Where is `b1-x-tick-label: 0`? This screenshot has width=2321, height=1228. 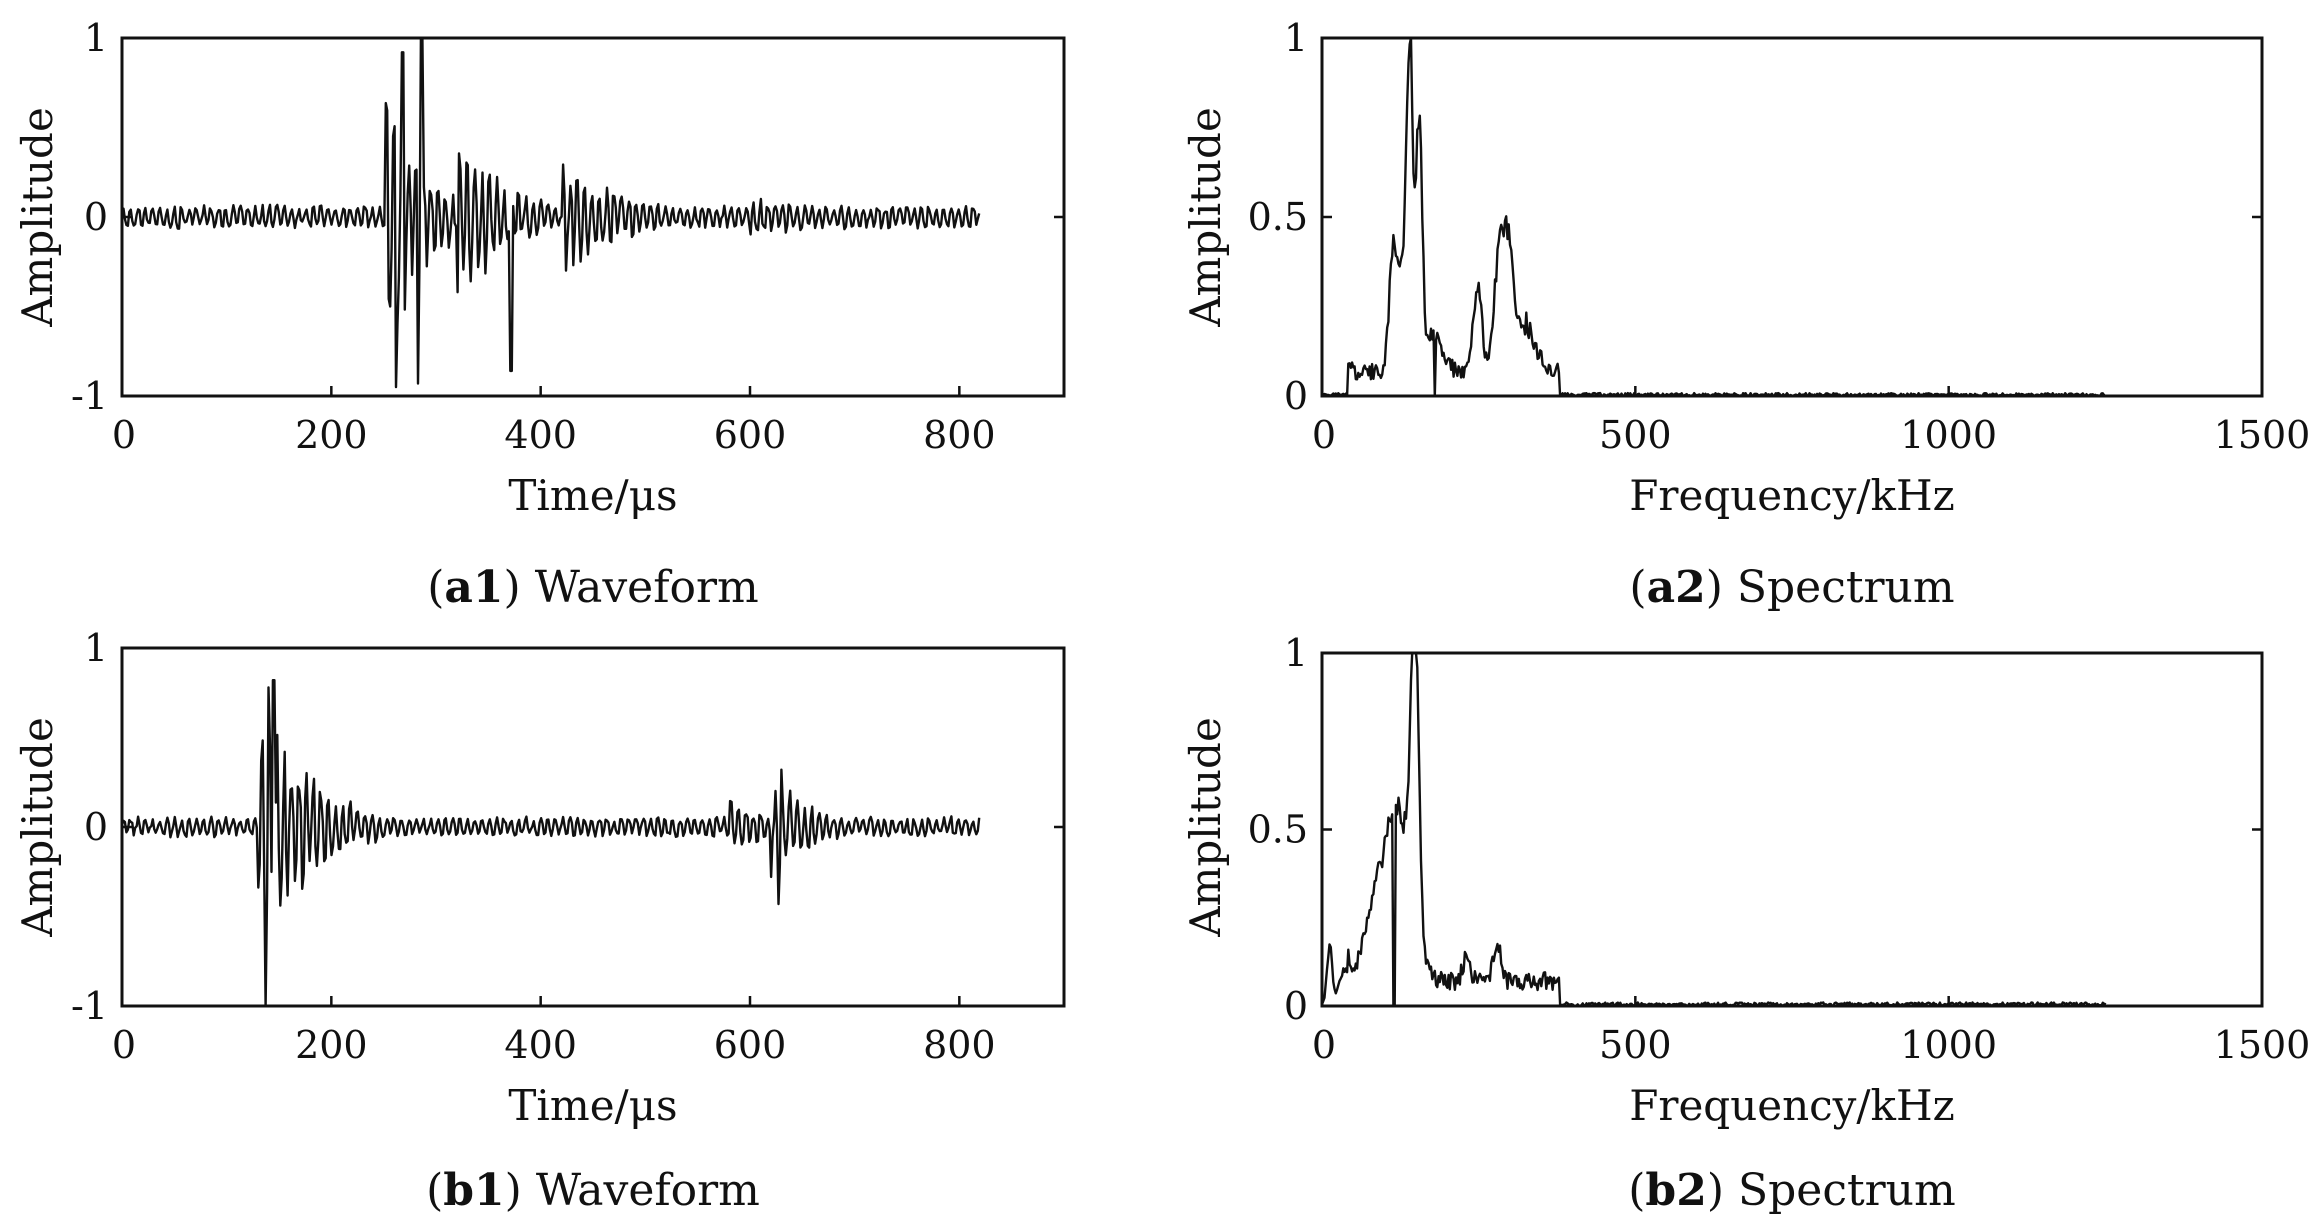 b1-x-tick-label: 0 is located at coordinates (124, 1045).